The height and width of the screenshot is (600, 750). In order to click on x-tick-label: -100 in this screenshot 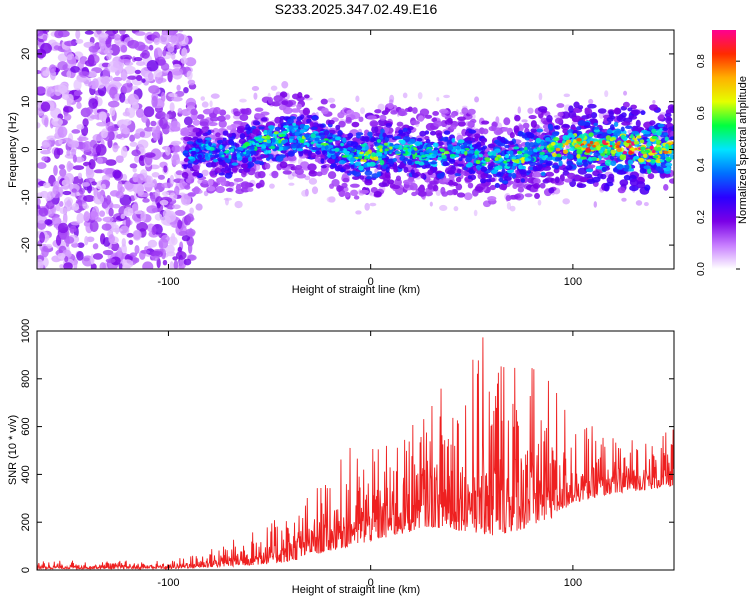, I will do `click(168, 583)`.